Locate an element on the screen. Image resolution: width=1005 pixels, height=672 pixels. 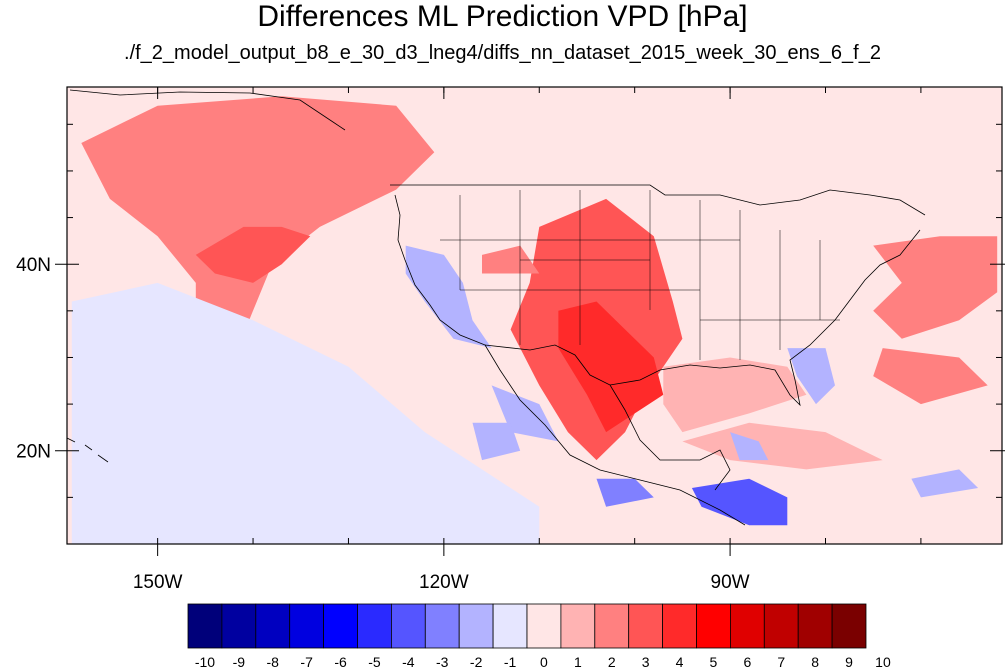
colorbar-label-16: 6 is located at coordinates (747, 662).